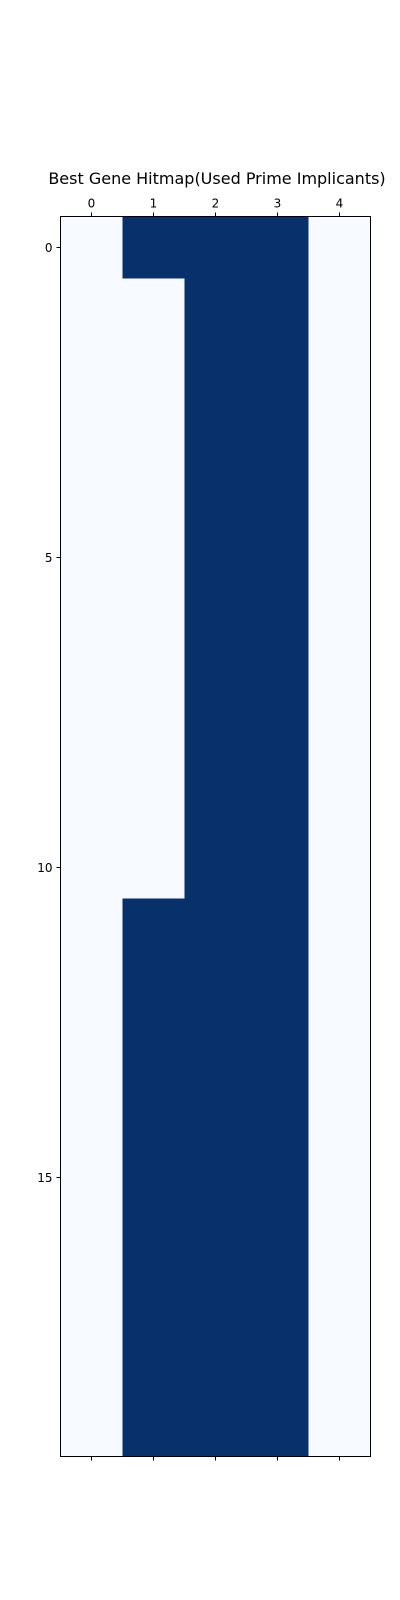 This screenshot has width=400, height=1600. Describe the element at coordinates (215, 805) in the screenshot. I see `heatmap-cell-r9-c2` at that location.